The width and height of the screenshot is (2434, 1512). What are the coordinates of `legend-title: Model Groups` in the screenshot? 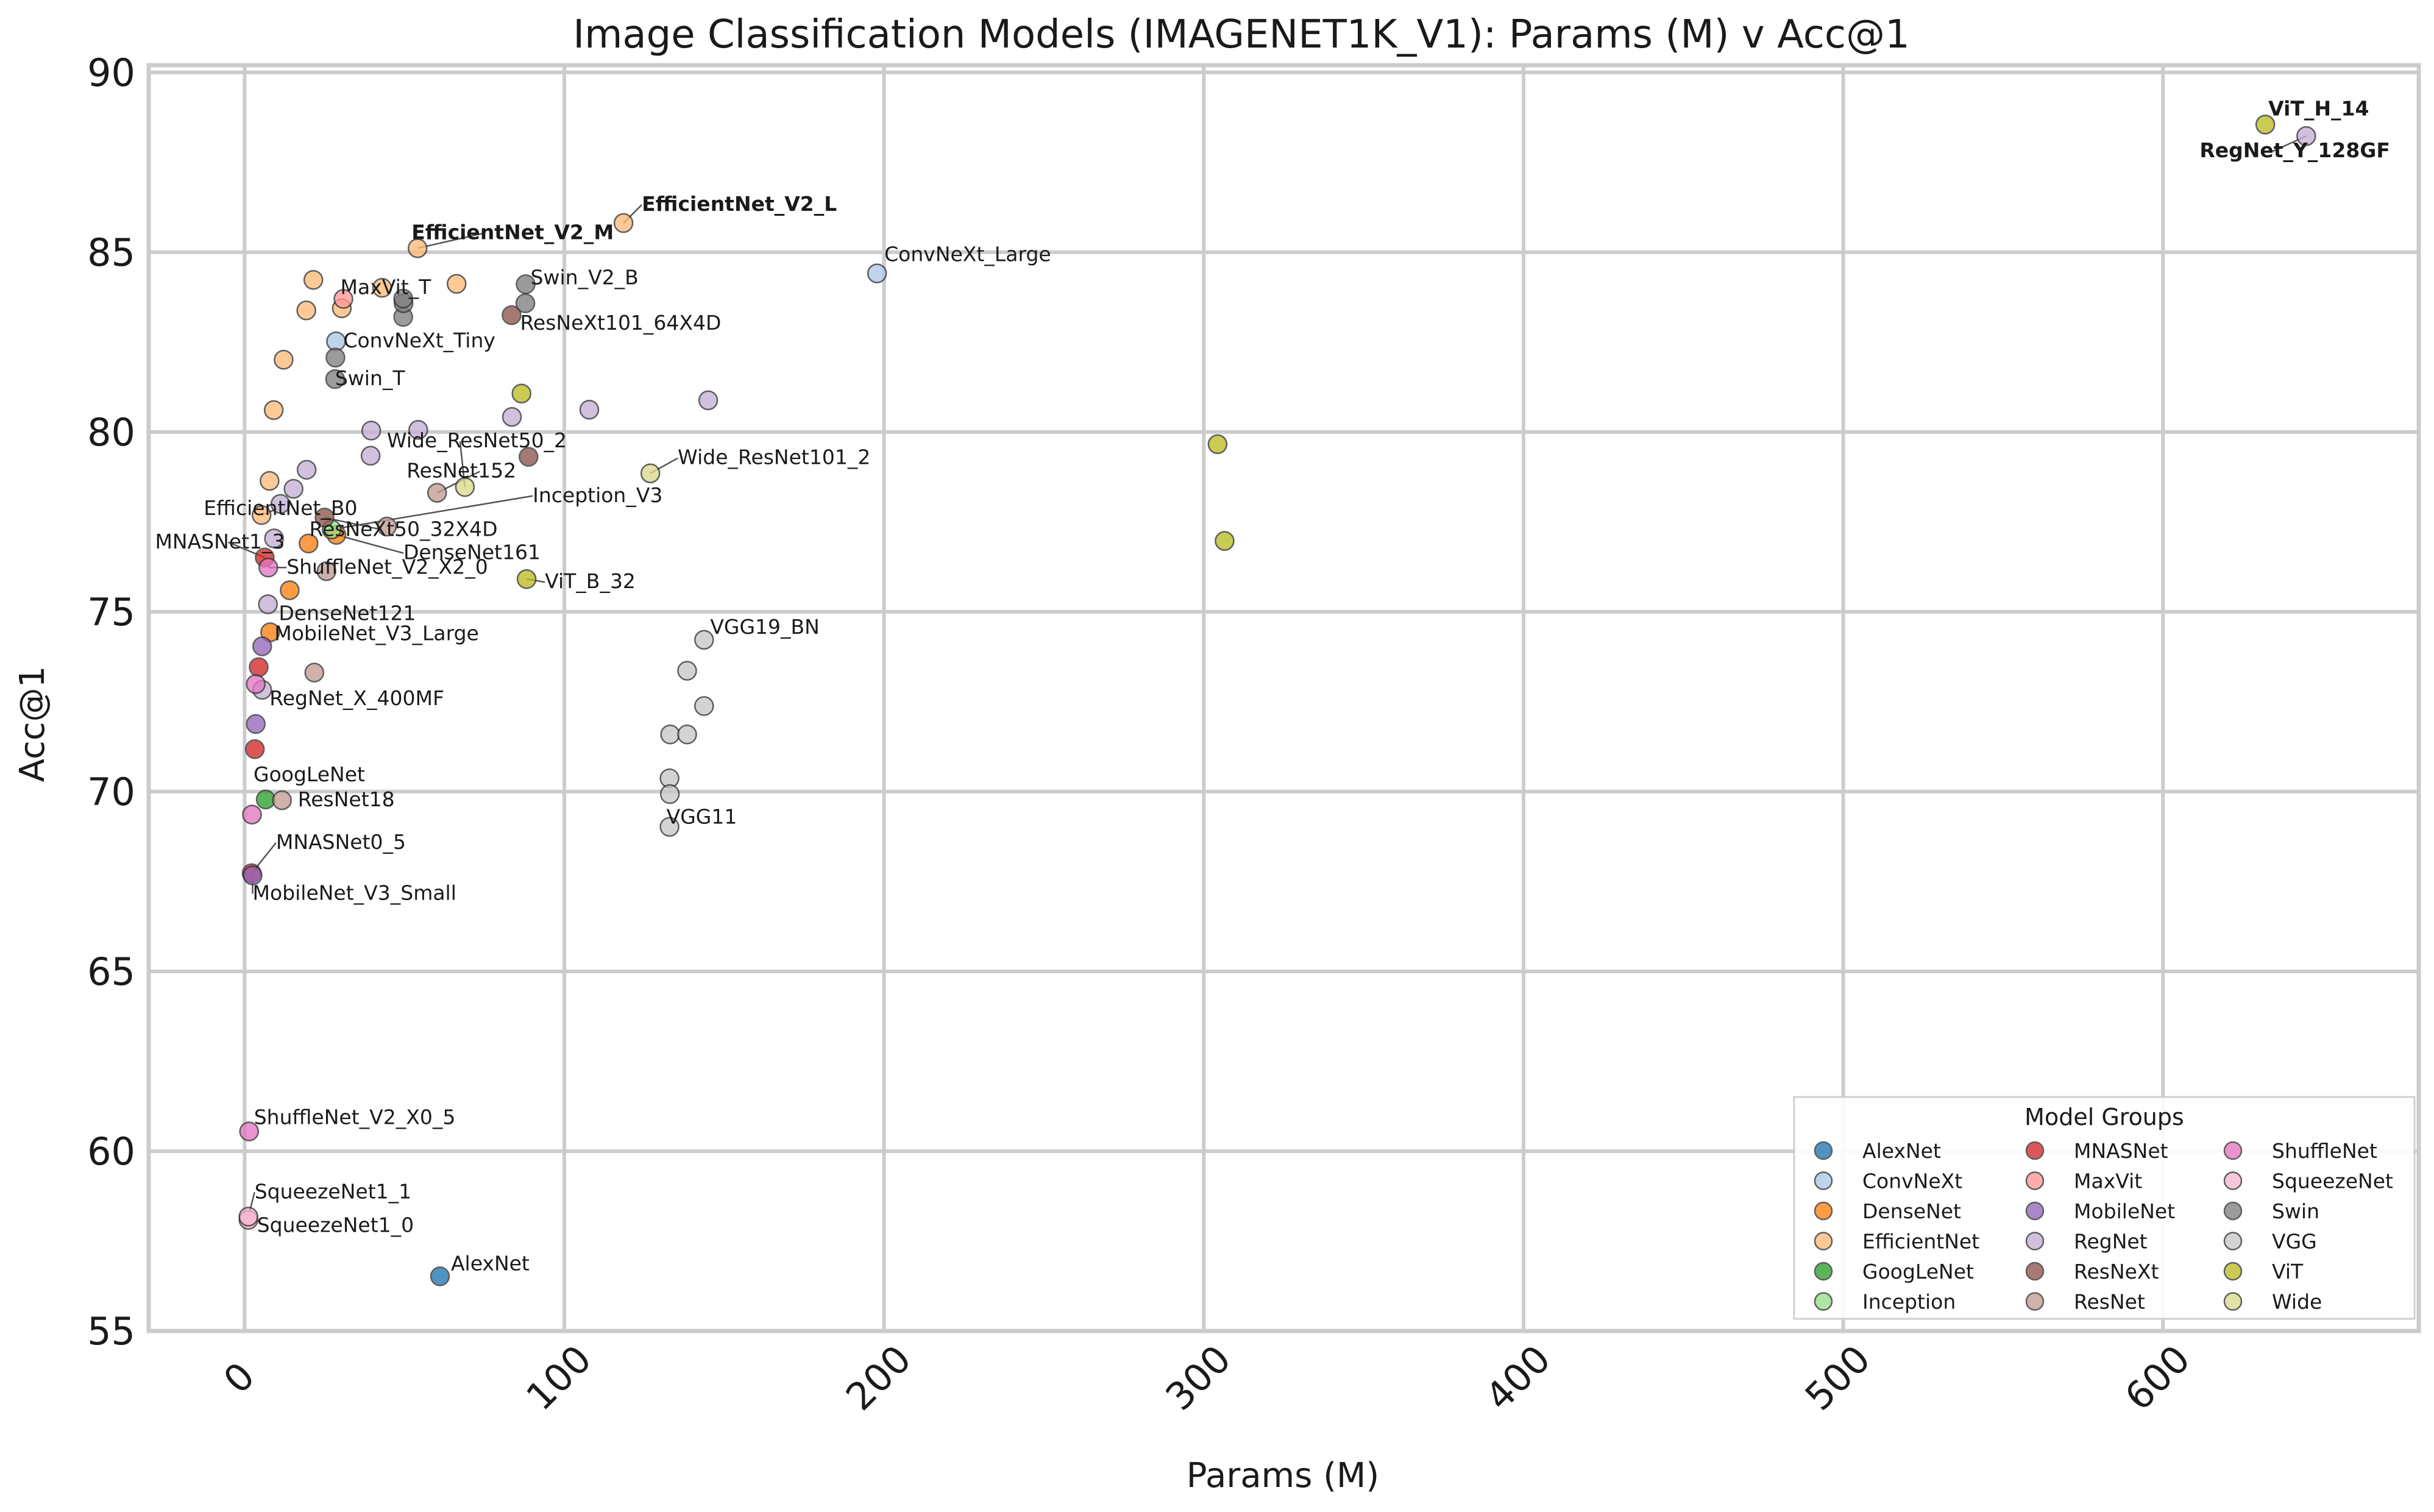 It's located at (2104, 1117).